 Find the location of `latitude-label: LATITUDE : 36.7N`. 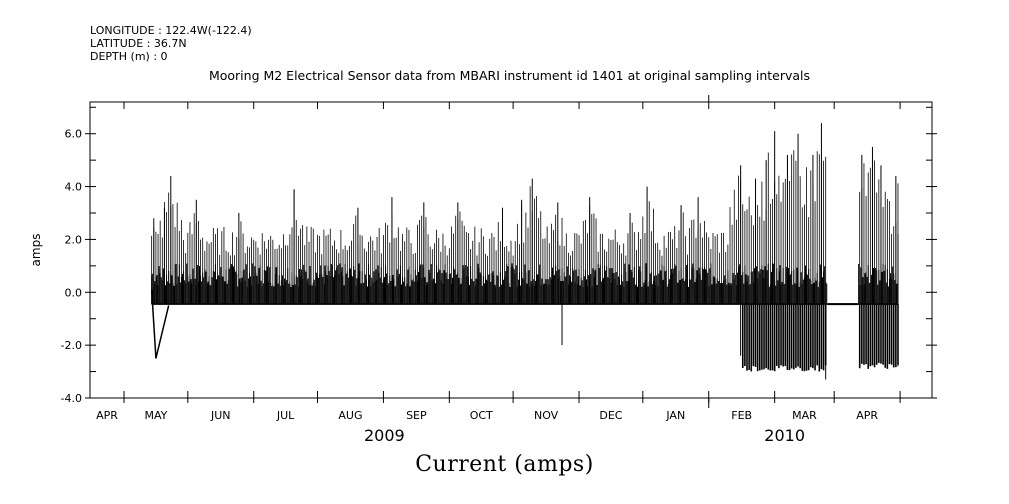

latitude-label: LATITUDE : 36.7N is located at coordinates (138, 43).